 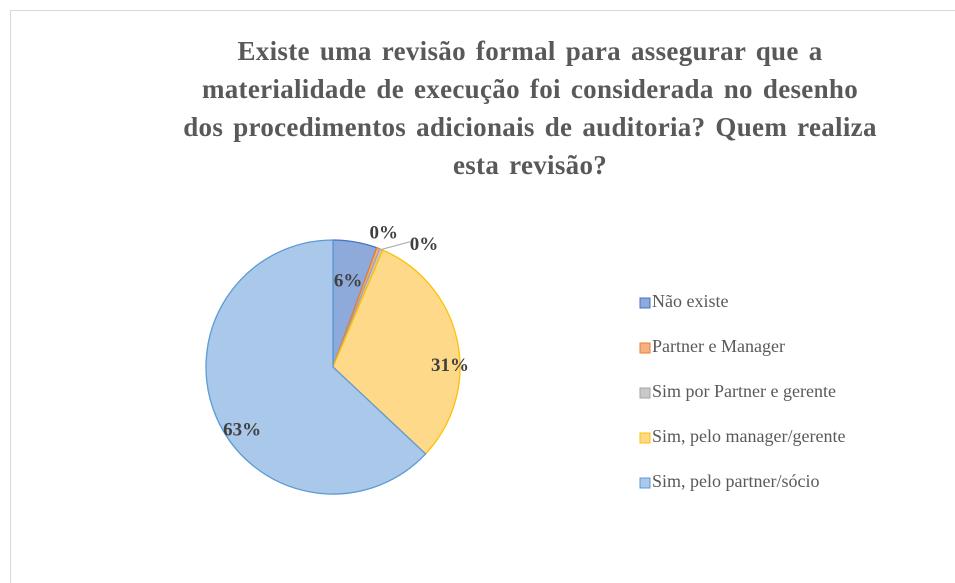 I want to click on legend-label: Sim por Partner e gerente, so click(x=744, y=391).